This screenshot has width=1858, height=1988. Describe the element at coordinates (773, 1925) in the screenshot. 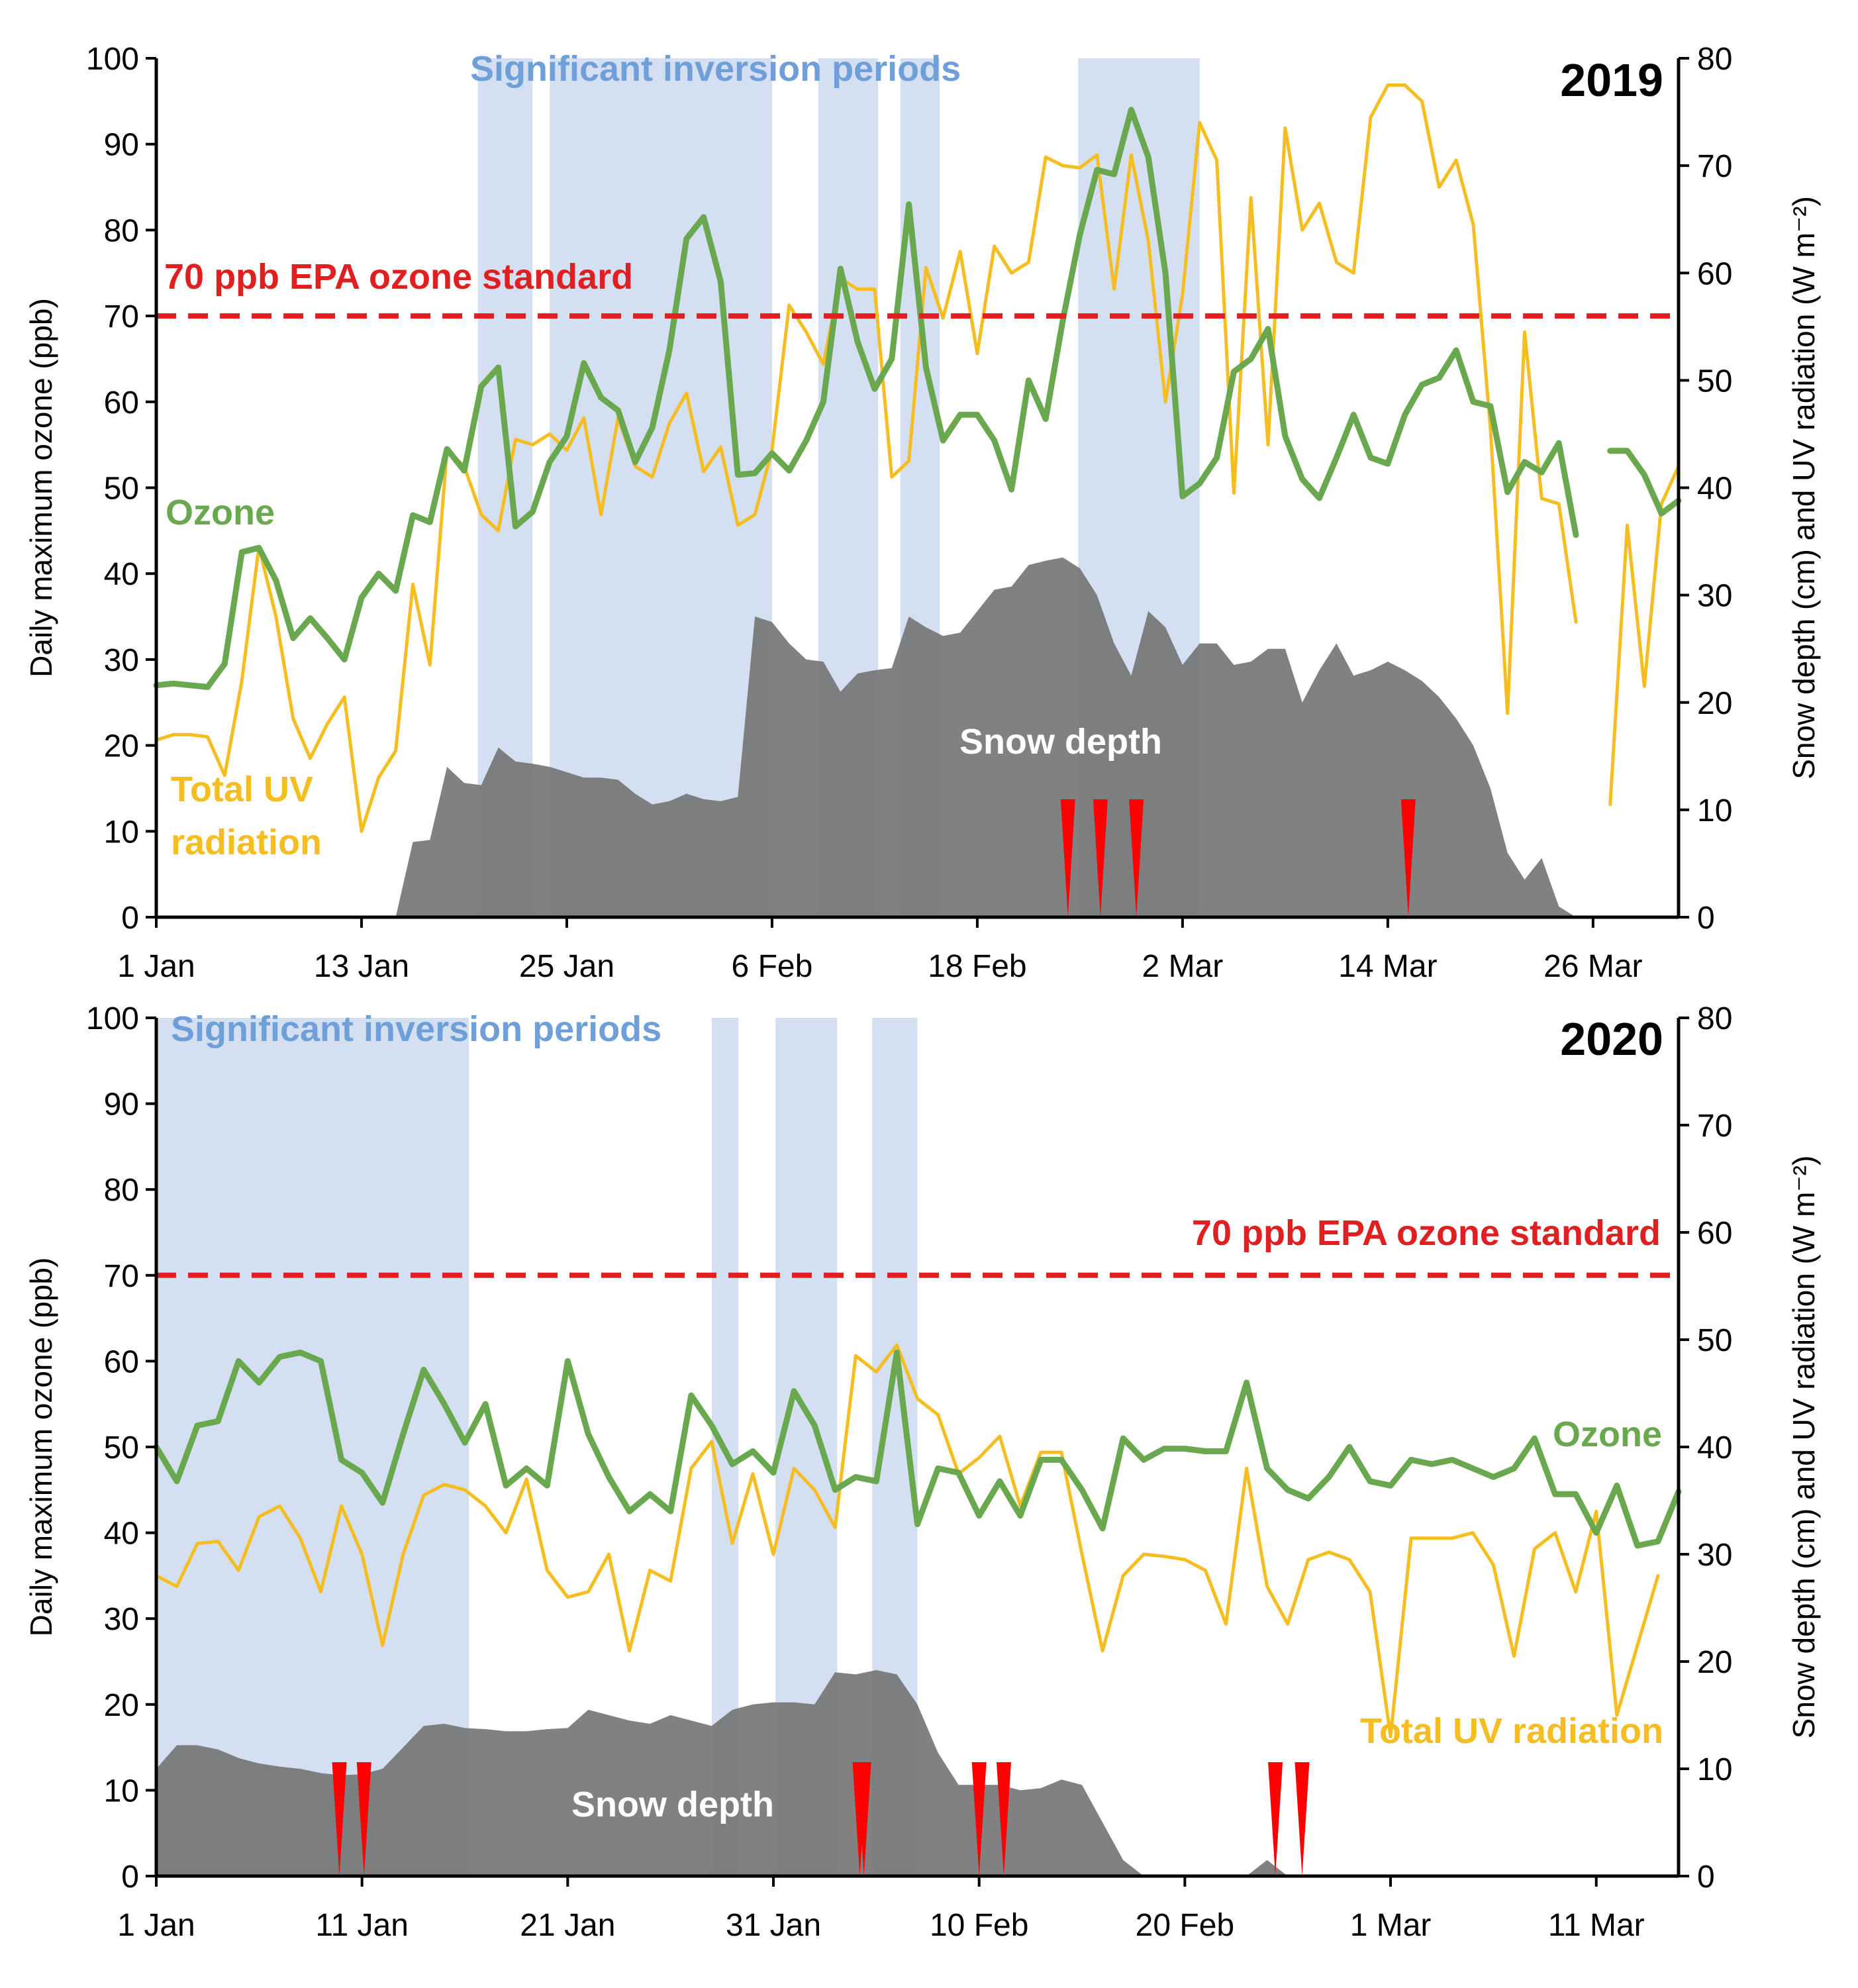

I see `x-tick-label: 31 Jan` at that location.